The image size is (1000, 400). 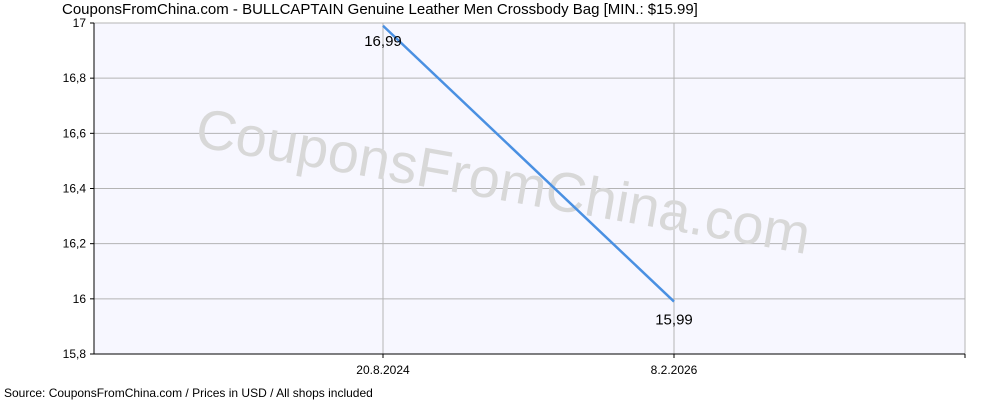 I want to click on y-tick-label: 16,4, so click(x=75, y=189).